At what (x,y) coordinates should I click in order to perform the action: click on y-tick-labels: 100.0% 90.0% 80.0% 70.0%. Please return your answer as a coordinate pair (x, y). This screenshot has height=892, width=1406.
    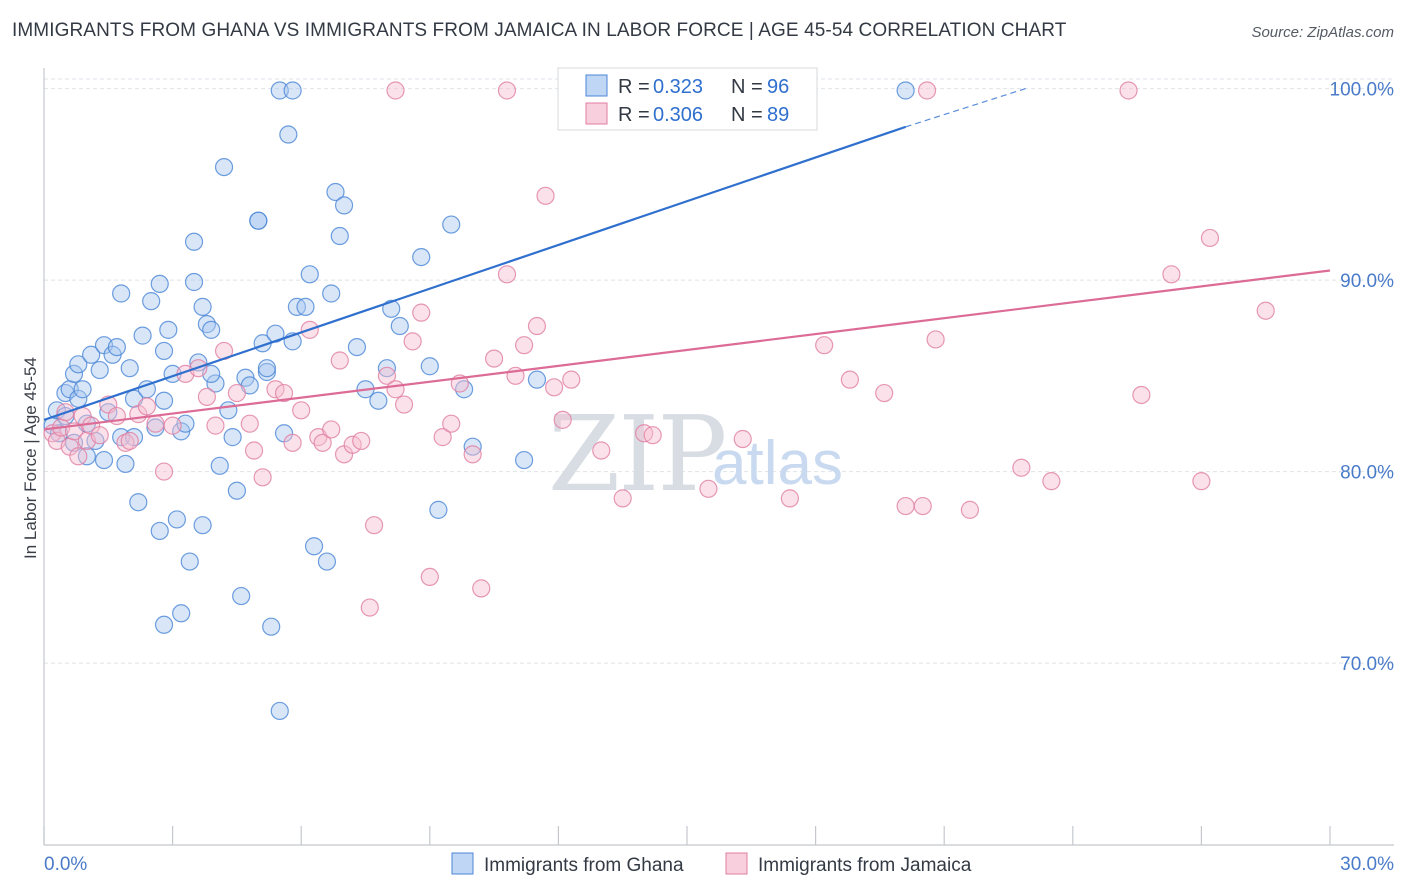
    Looking at the image, I should click on (1362, 378).